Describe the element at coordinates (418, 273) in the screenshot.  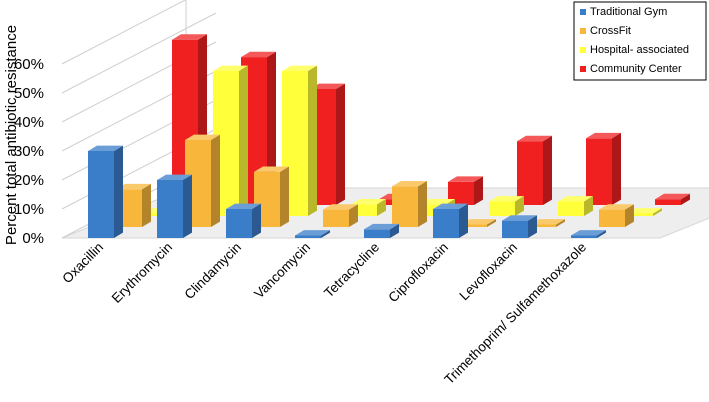
I see `category-label: Ciprofloxacin` at that location.